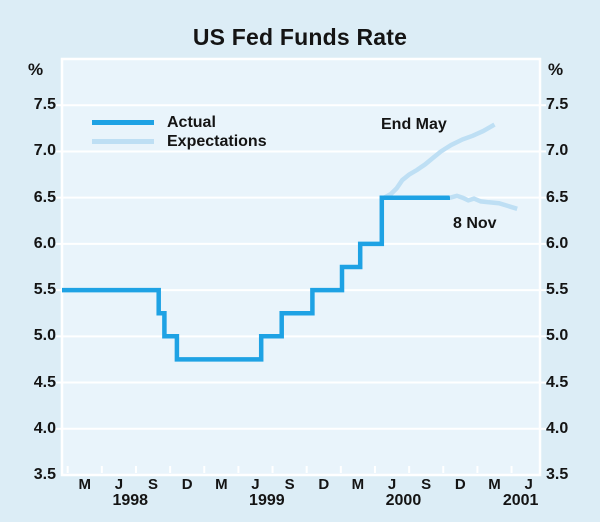 Image resolution: width=600 pixels, height=522 pixels. Describe the element at coordinates (217, 141) in the screenshot. I see `legend-label-expectations: Expectations` at that location.